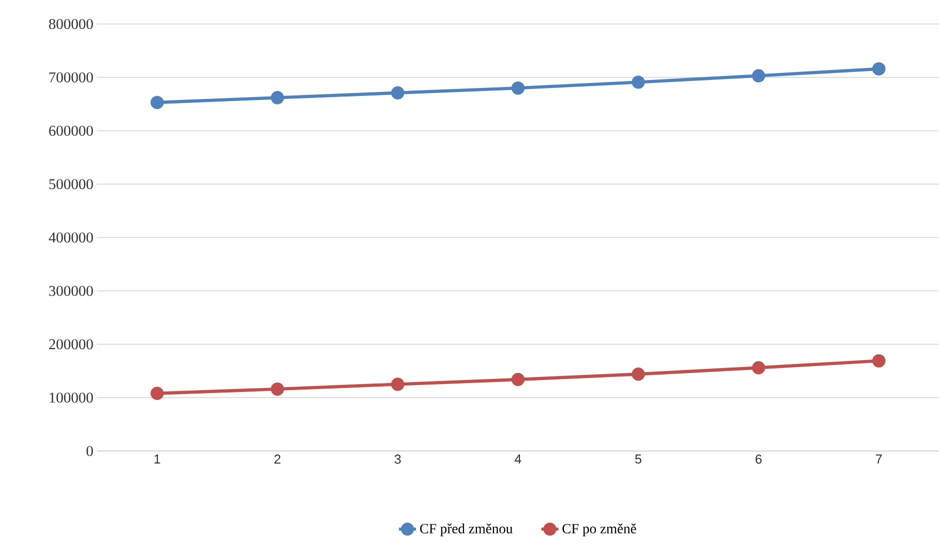  Describe the element at coordinates (71, 344) in the screenshot. I see `y-tick-label: 200000` at that location.